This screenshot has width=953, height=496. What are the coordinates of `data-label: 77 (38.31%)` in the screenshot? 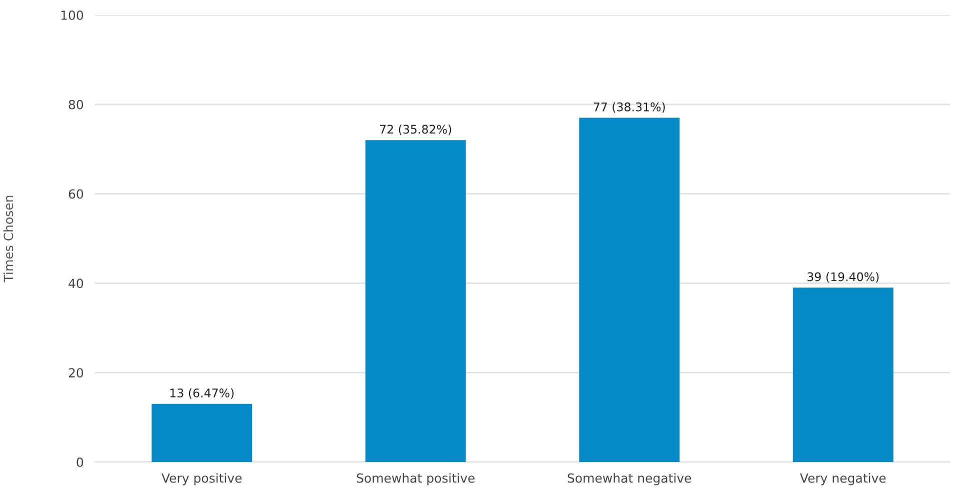 It's located at (629, 107).